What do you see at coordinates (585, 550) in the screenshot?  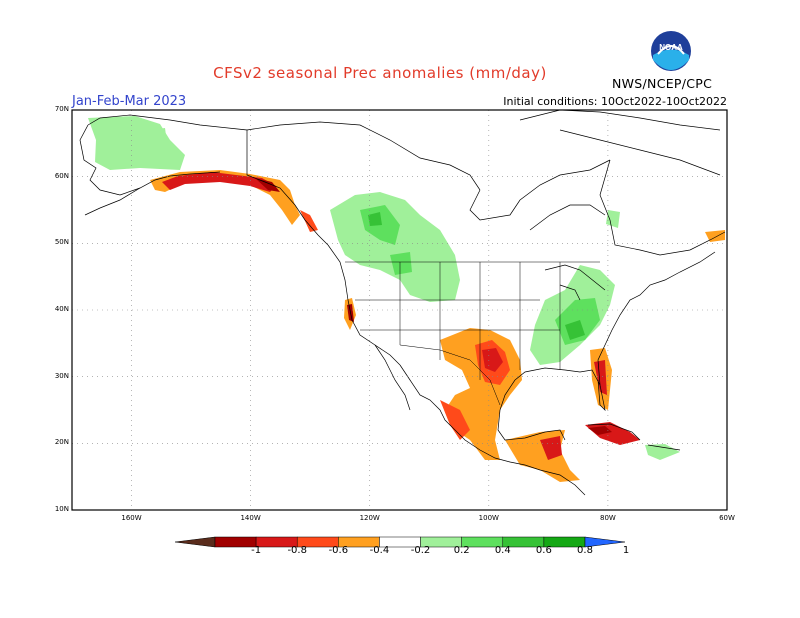 I see `colorbar-label: 0.8` at bounding box center [585, 550].